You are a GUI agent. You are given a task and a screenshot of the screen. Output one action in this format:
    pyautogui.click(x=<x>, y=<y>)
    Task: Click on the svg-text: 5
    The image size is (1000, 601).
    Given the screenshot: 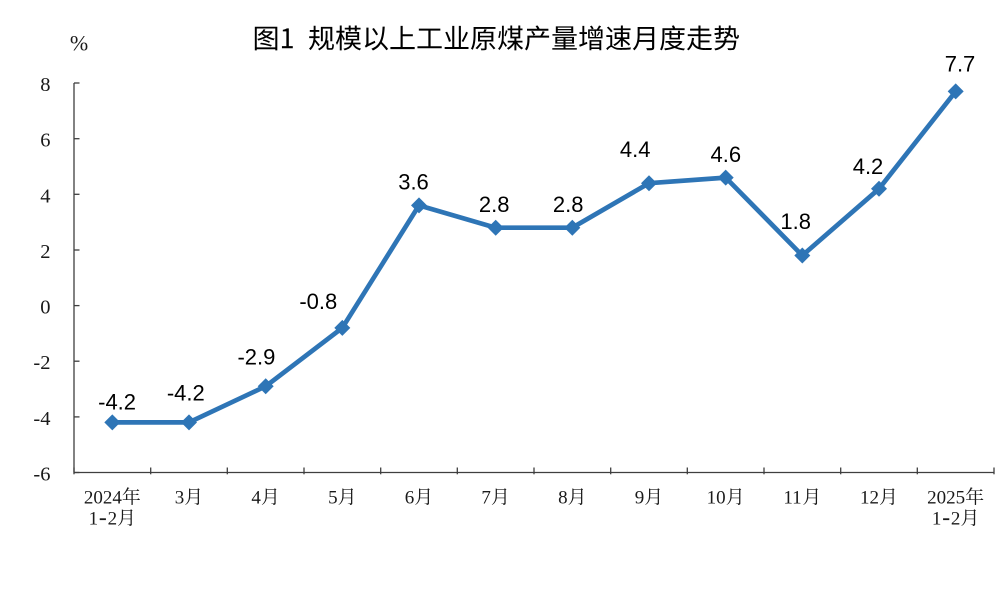 What is the action you would take?
    pyautogui.click(x=333, y=498)
    